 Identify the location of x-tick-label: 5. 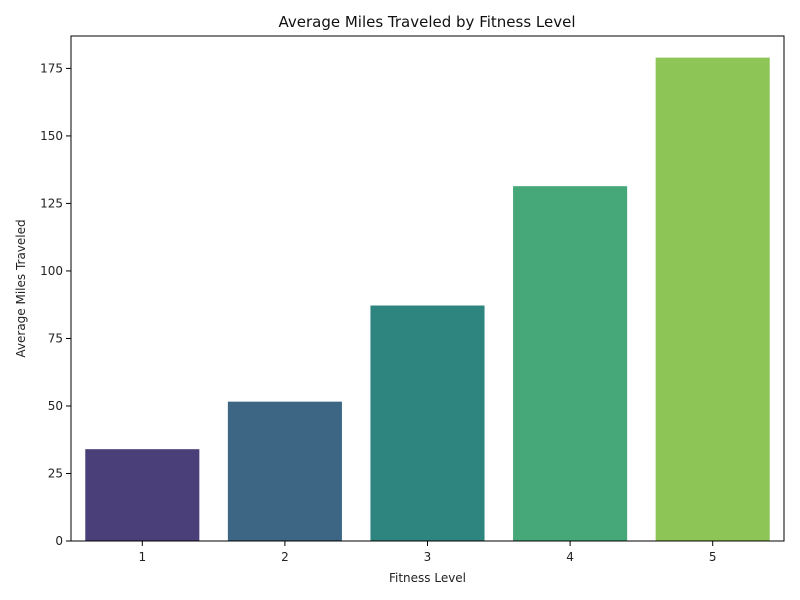
(713, 557).